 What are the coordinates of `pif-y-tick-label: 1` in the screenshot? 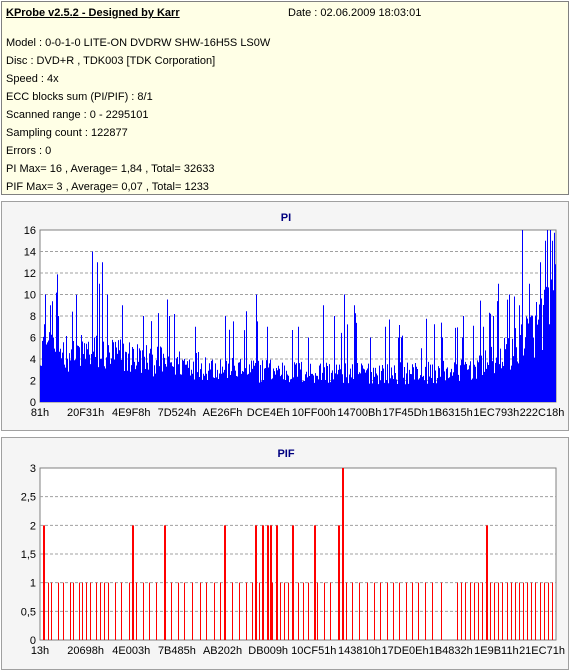 It's located at (33, 584).